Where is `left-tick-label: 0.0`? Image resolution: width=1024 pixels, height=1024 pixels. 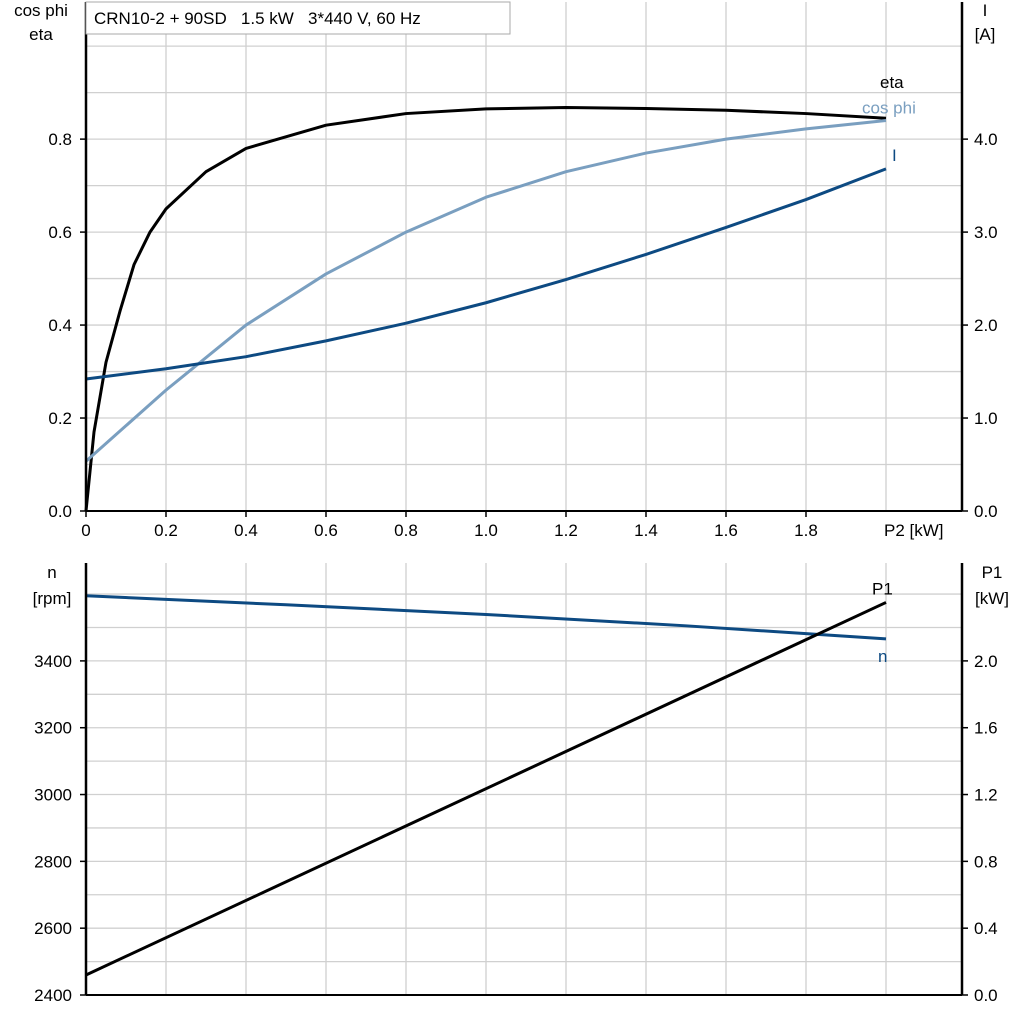
left-tick-label: 0.0 is located at coordinates (60, 511).